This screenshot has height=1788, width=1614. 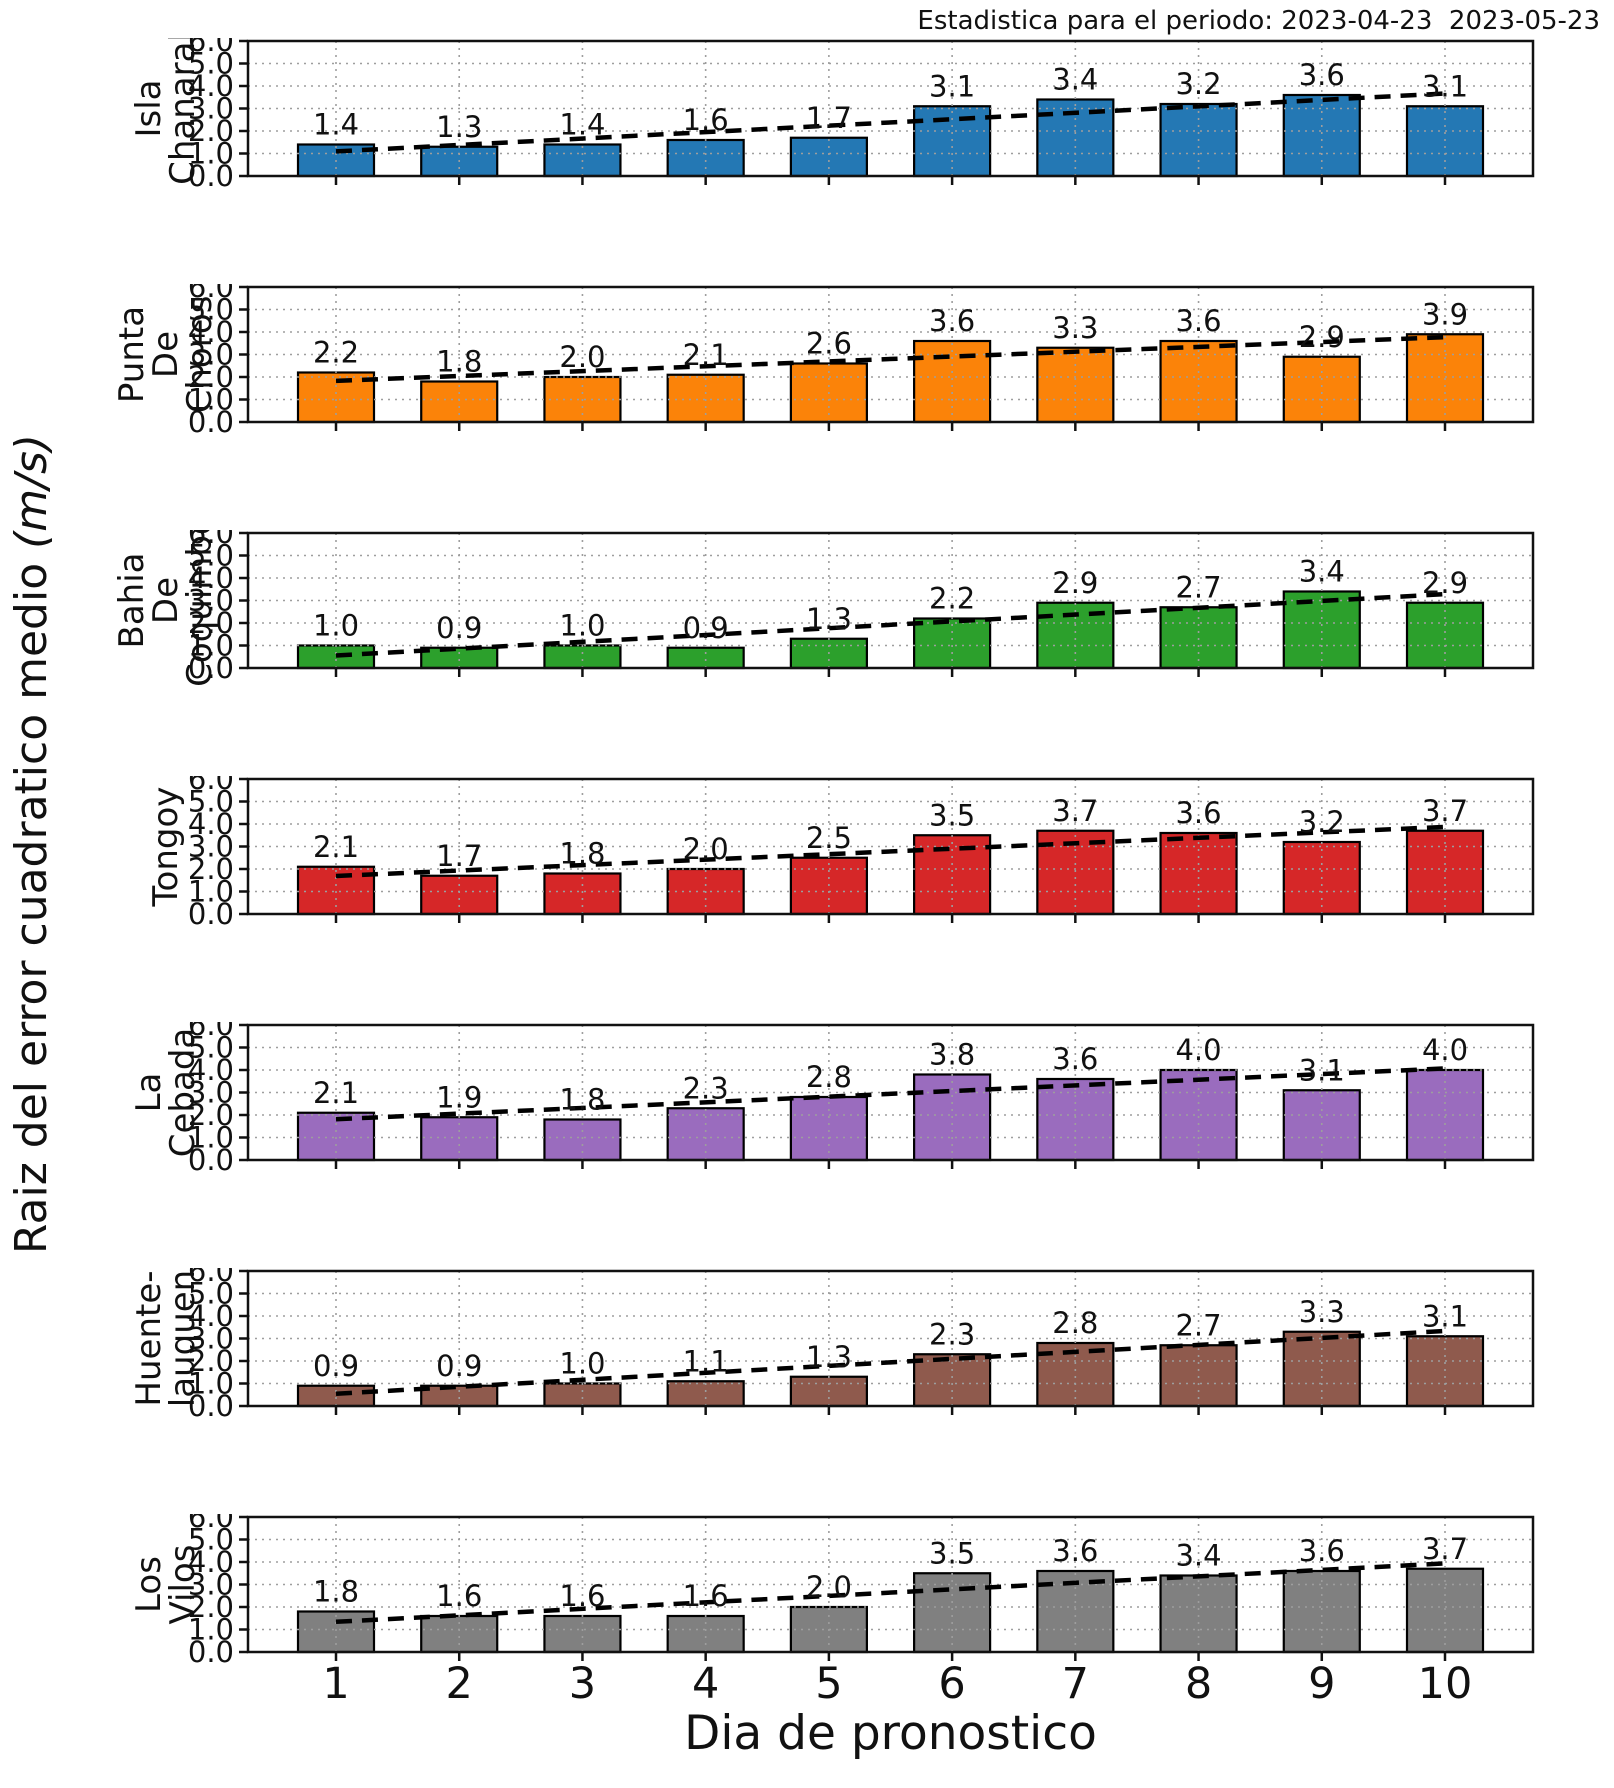 What do you see at coordinates (31, 908) in the screenshot?
I see `y-axis-label-text: Raiz del error cuadratico medio` at bounding box center [31, 908].